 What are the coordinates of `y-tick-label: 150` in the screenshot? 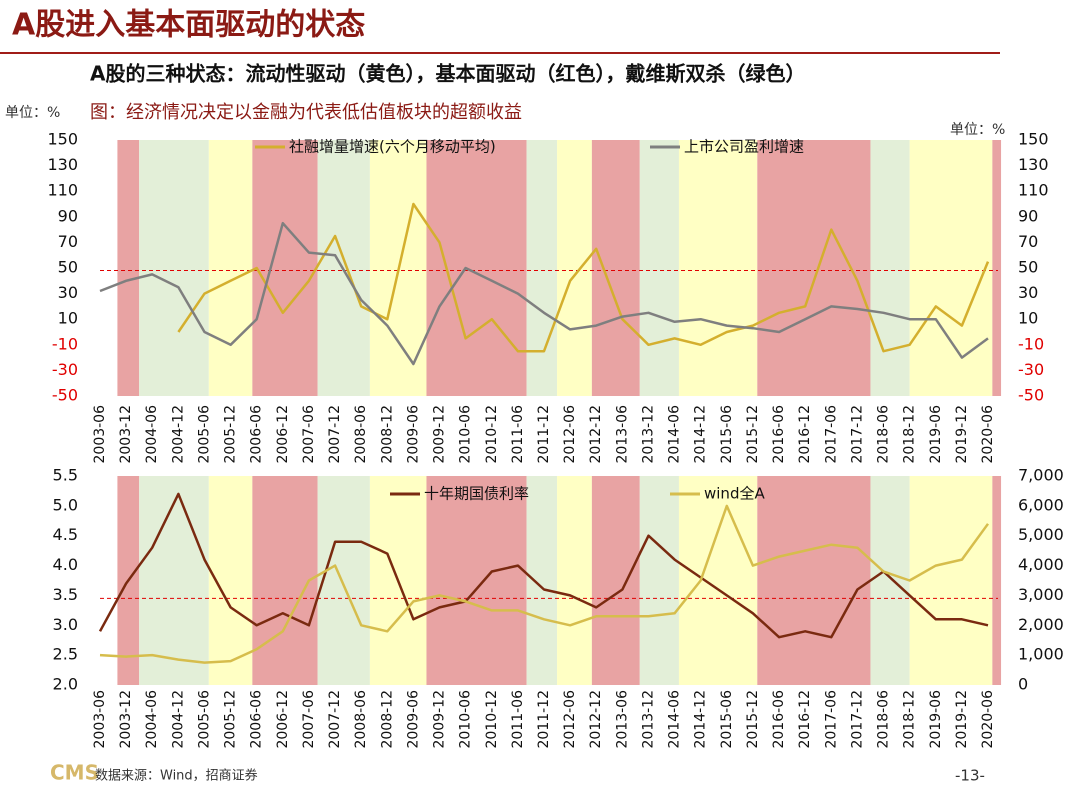 It's located at (62, 139).